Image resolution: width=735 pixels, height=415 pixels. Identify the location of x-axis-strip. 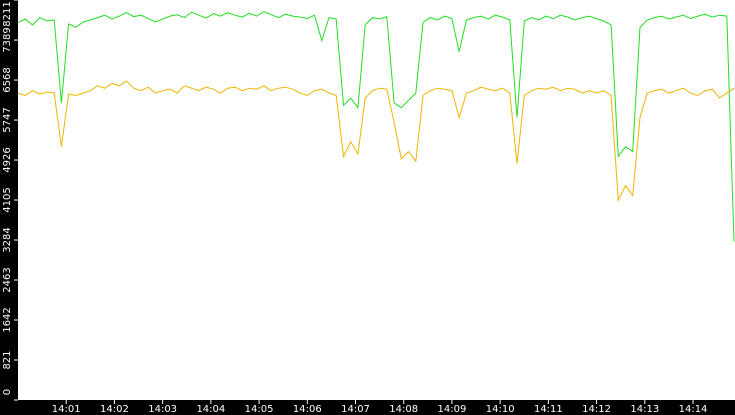
(367, 407).